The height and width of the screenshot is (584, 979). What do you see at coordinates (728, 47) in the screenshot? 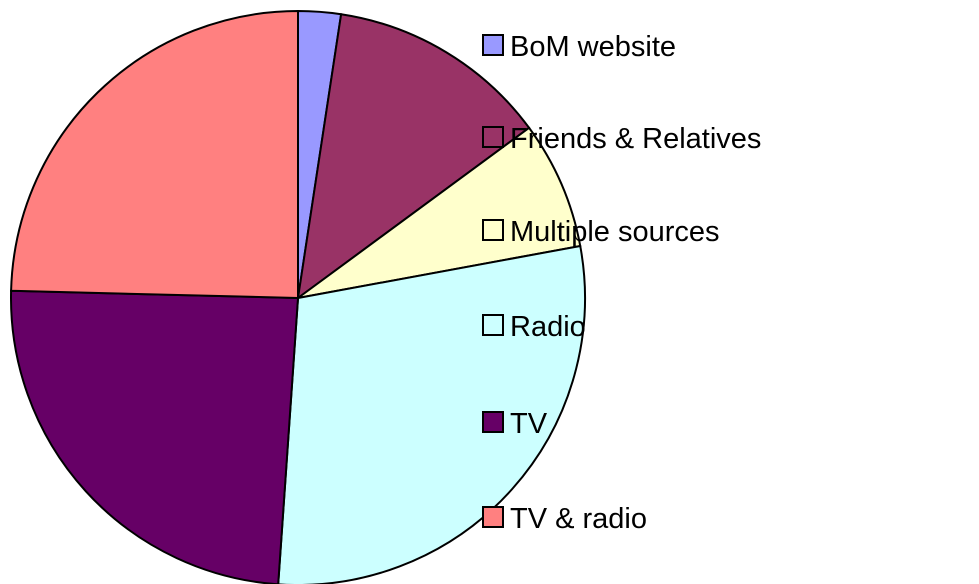
I see `legend-item: BoM website` at bounding box center [728, 47].